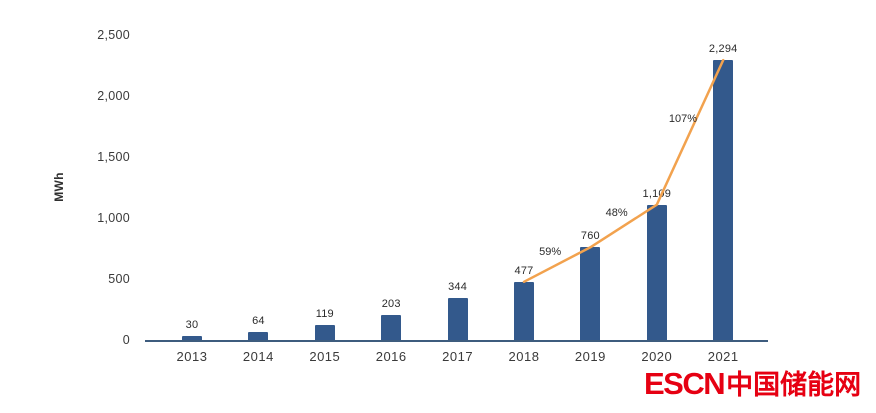 This screenshot has height=413, width=876. Describe the element at coordinates (192, 325) in the screenshot. I see `bar-value-label: 30` at that location.